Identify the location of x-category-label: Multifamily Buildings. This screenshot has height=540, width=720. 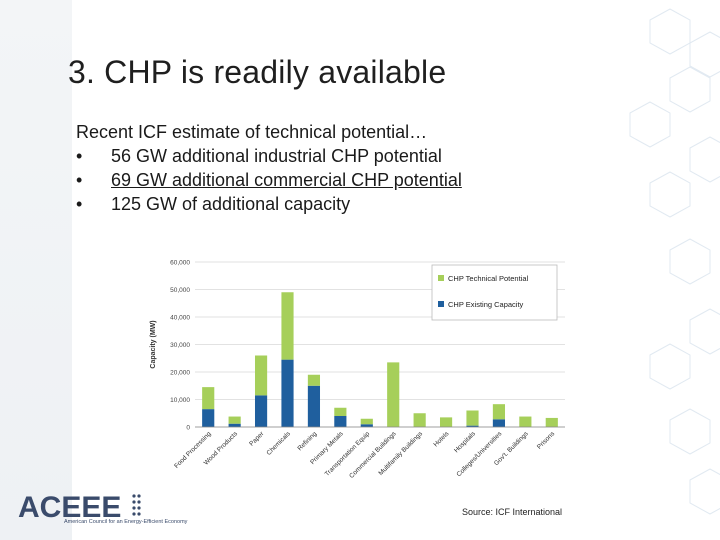
(400, 453).